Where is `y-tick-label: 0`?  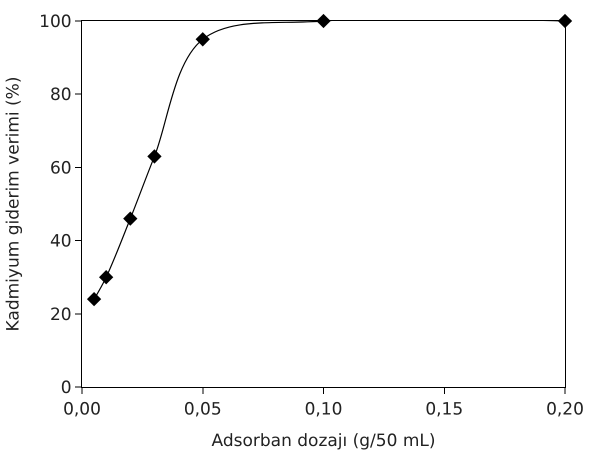
y-tick-label: 0 is located at coordinates (66, 388).